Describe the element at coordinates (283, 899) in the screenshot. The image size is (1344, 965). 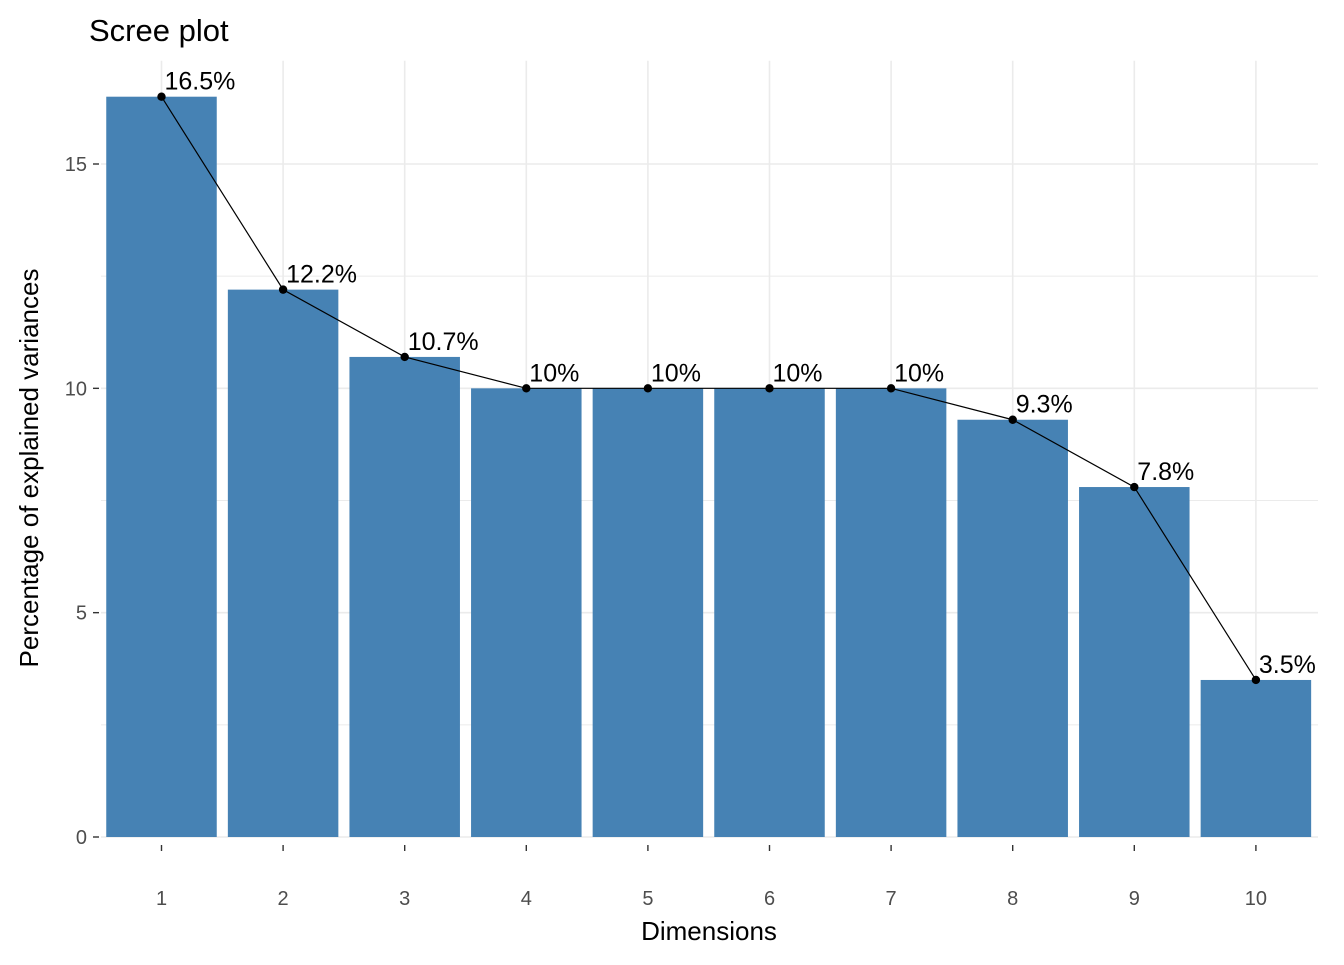
I see `x-tick-label: 2` at that location.